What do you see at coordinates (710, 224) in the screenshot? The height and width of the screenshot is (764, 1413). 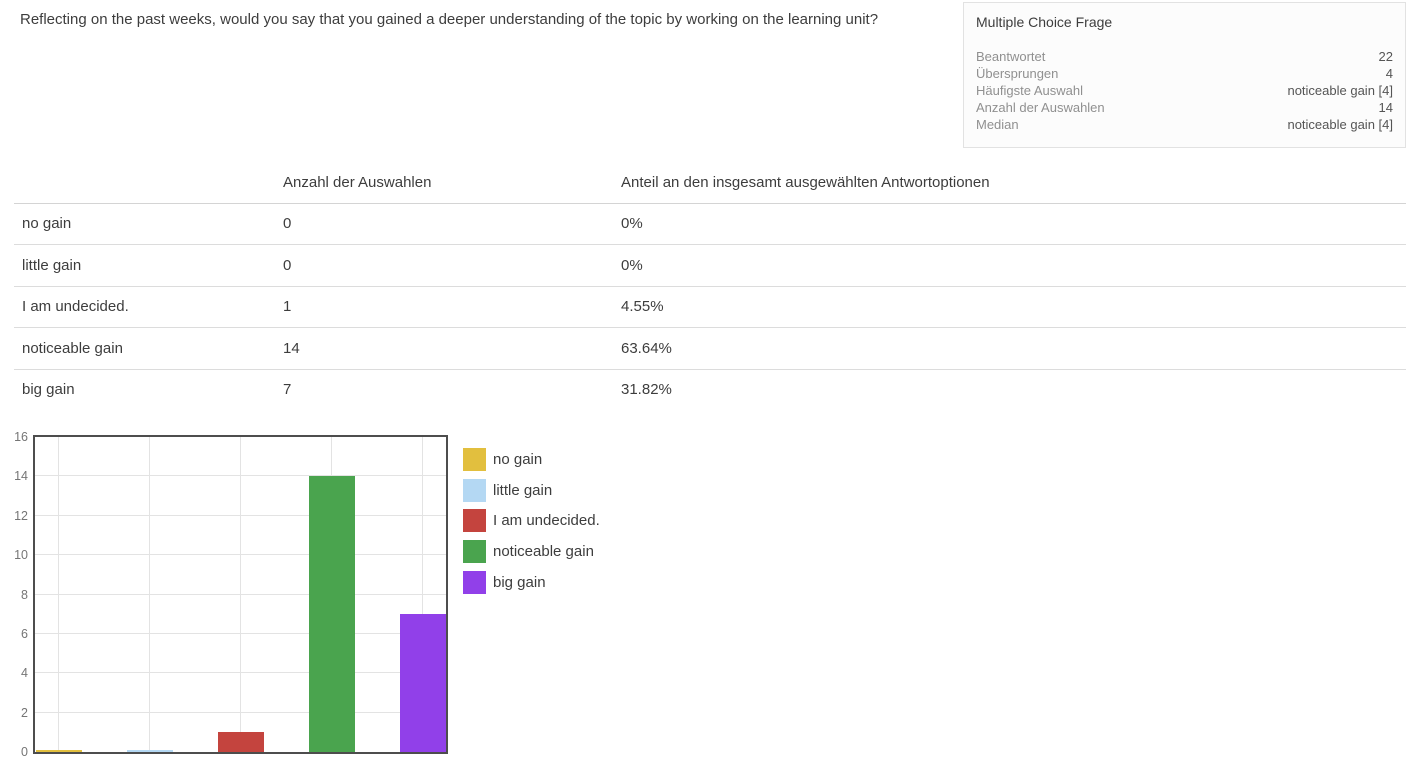 I see `table-row: no gain 0 0%` at bounding box center [710, 224].